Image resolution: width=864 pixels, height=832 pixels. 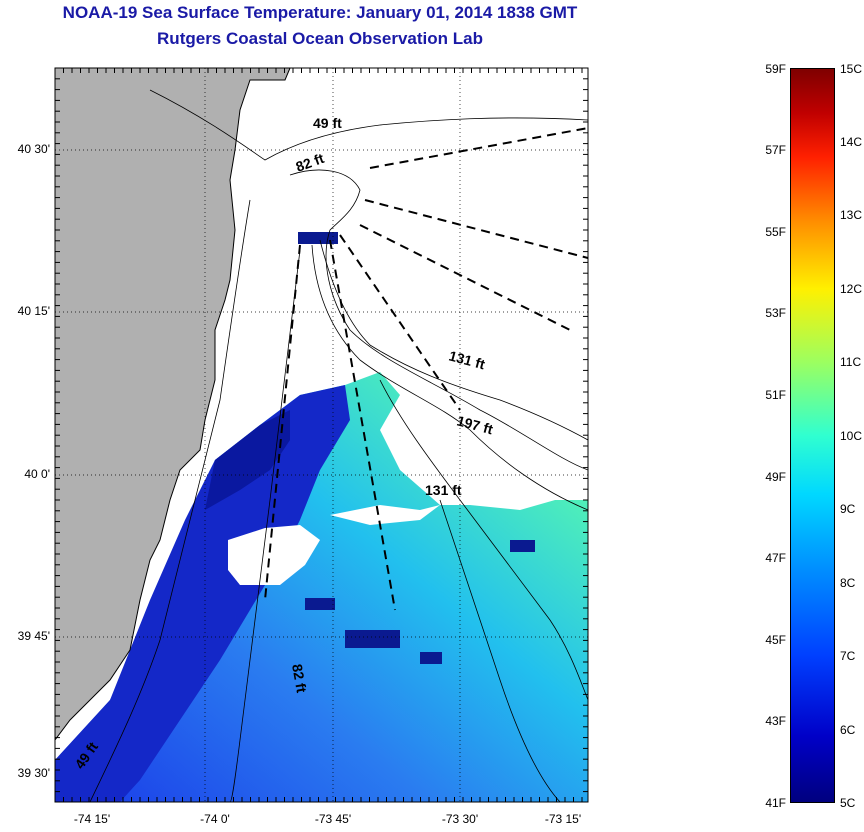 What do you see at coordinates (170, 500) in the screenshot?
I see `contour-coastal` at bounding box center [170, 500].